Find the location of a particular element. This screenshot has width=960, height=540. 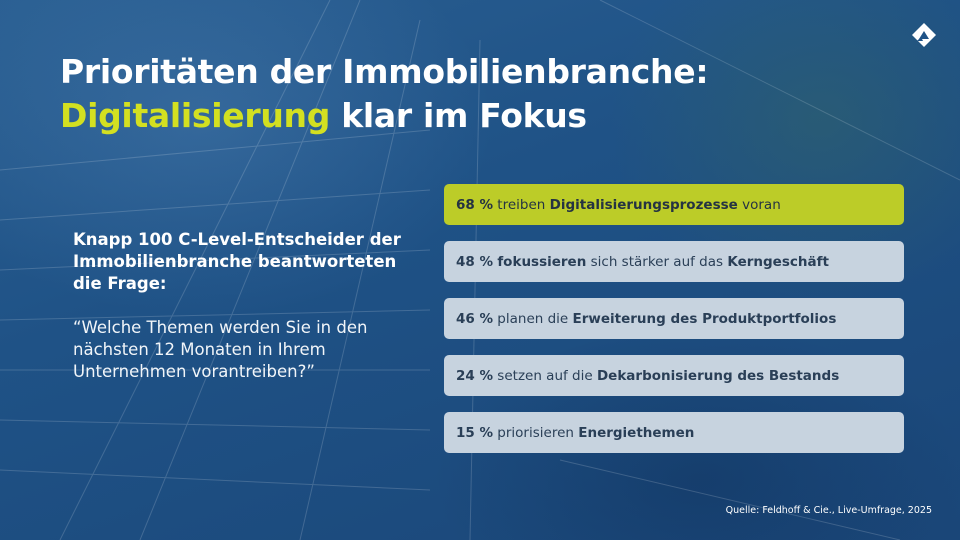

bar-label-bold: Kerngeschäft is located at coordinates (778, 261).